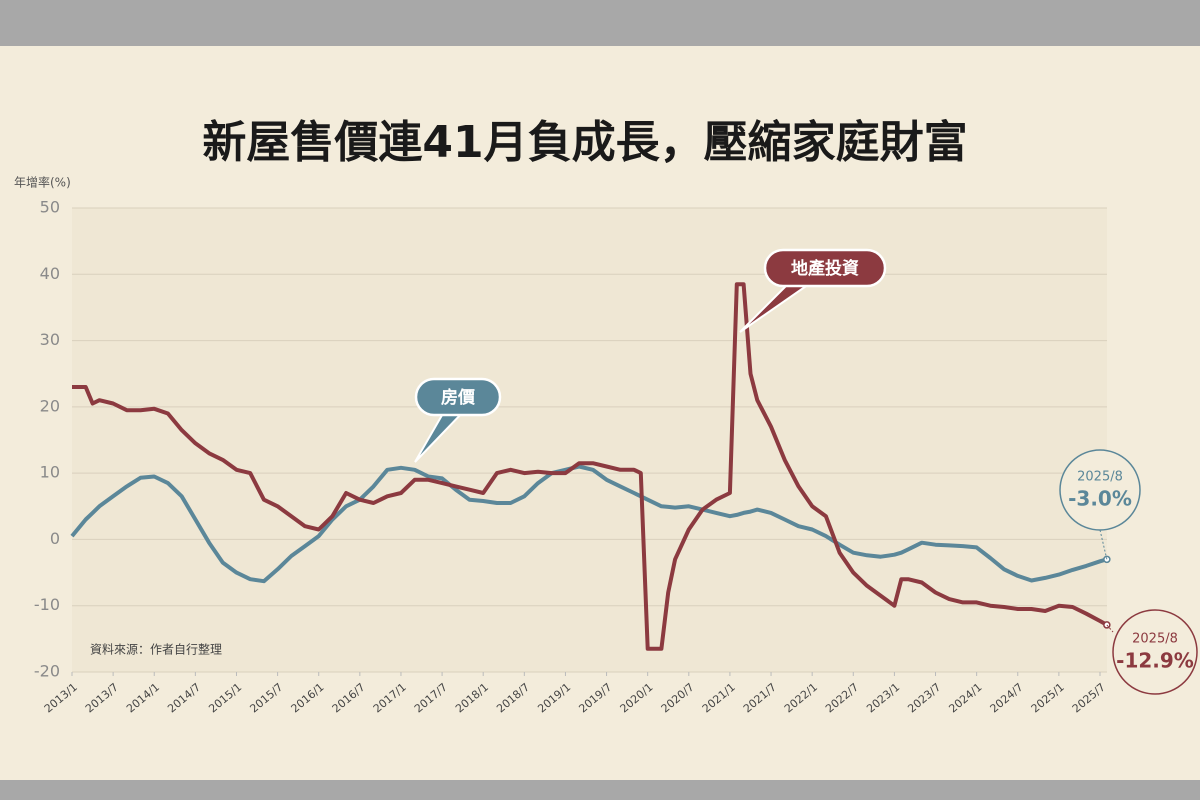 This screenshot has width=1200, height=800. I want to click on y-tick-label: 20, so click(50, 405).